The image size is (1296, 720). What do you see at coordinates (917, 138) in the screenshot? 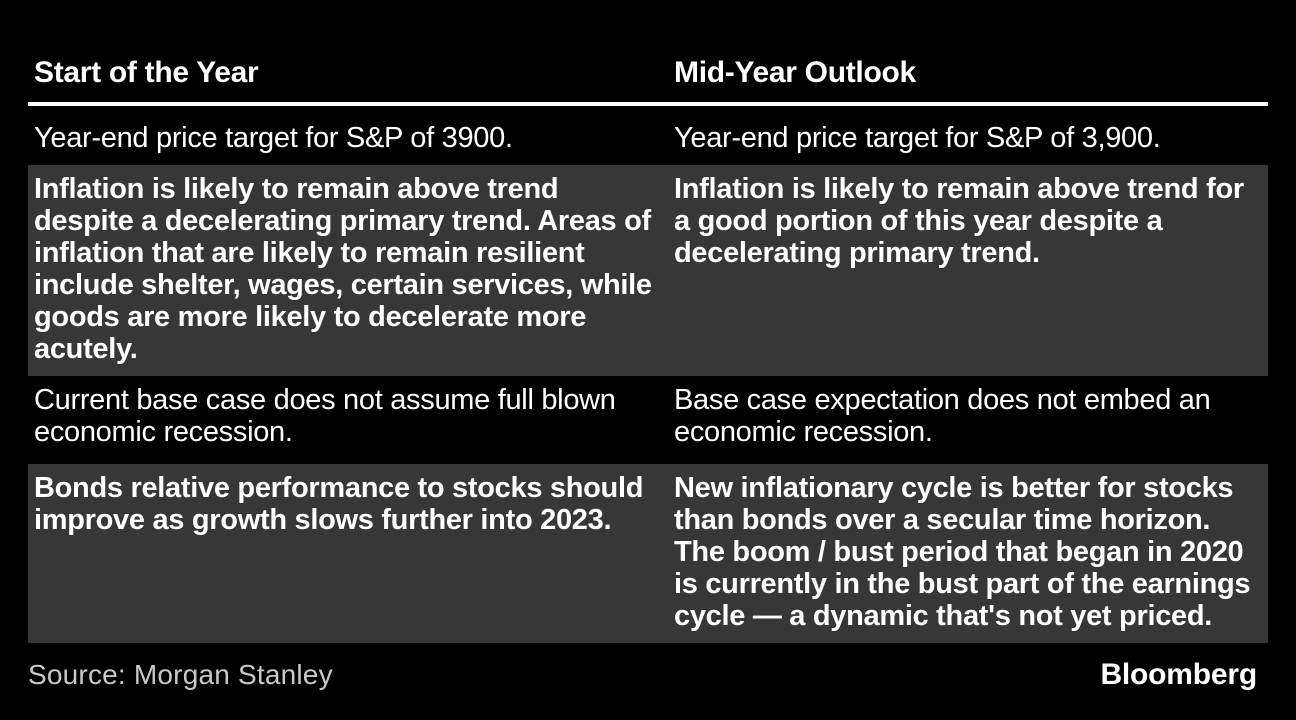
I see `cell-mid-year-price-target: Year-end price target for S&P of 3,900.` at bounding box center [917, 138].